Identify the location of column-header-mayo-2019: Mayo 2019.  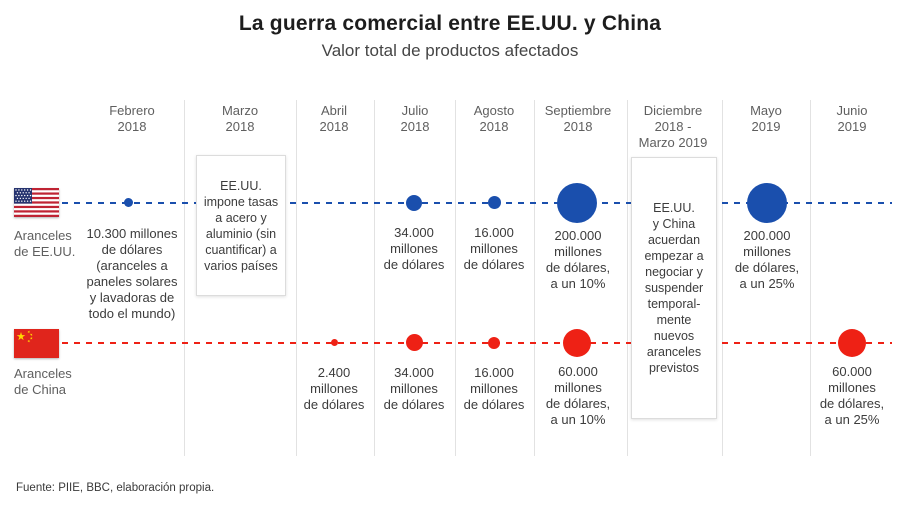
(766, 118).